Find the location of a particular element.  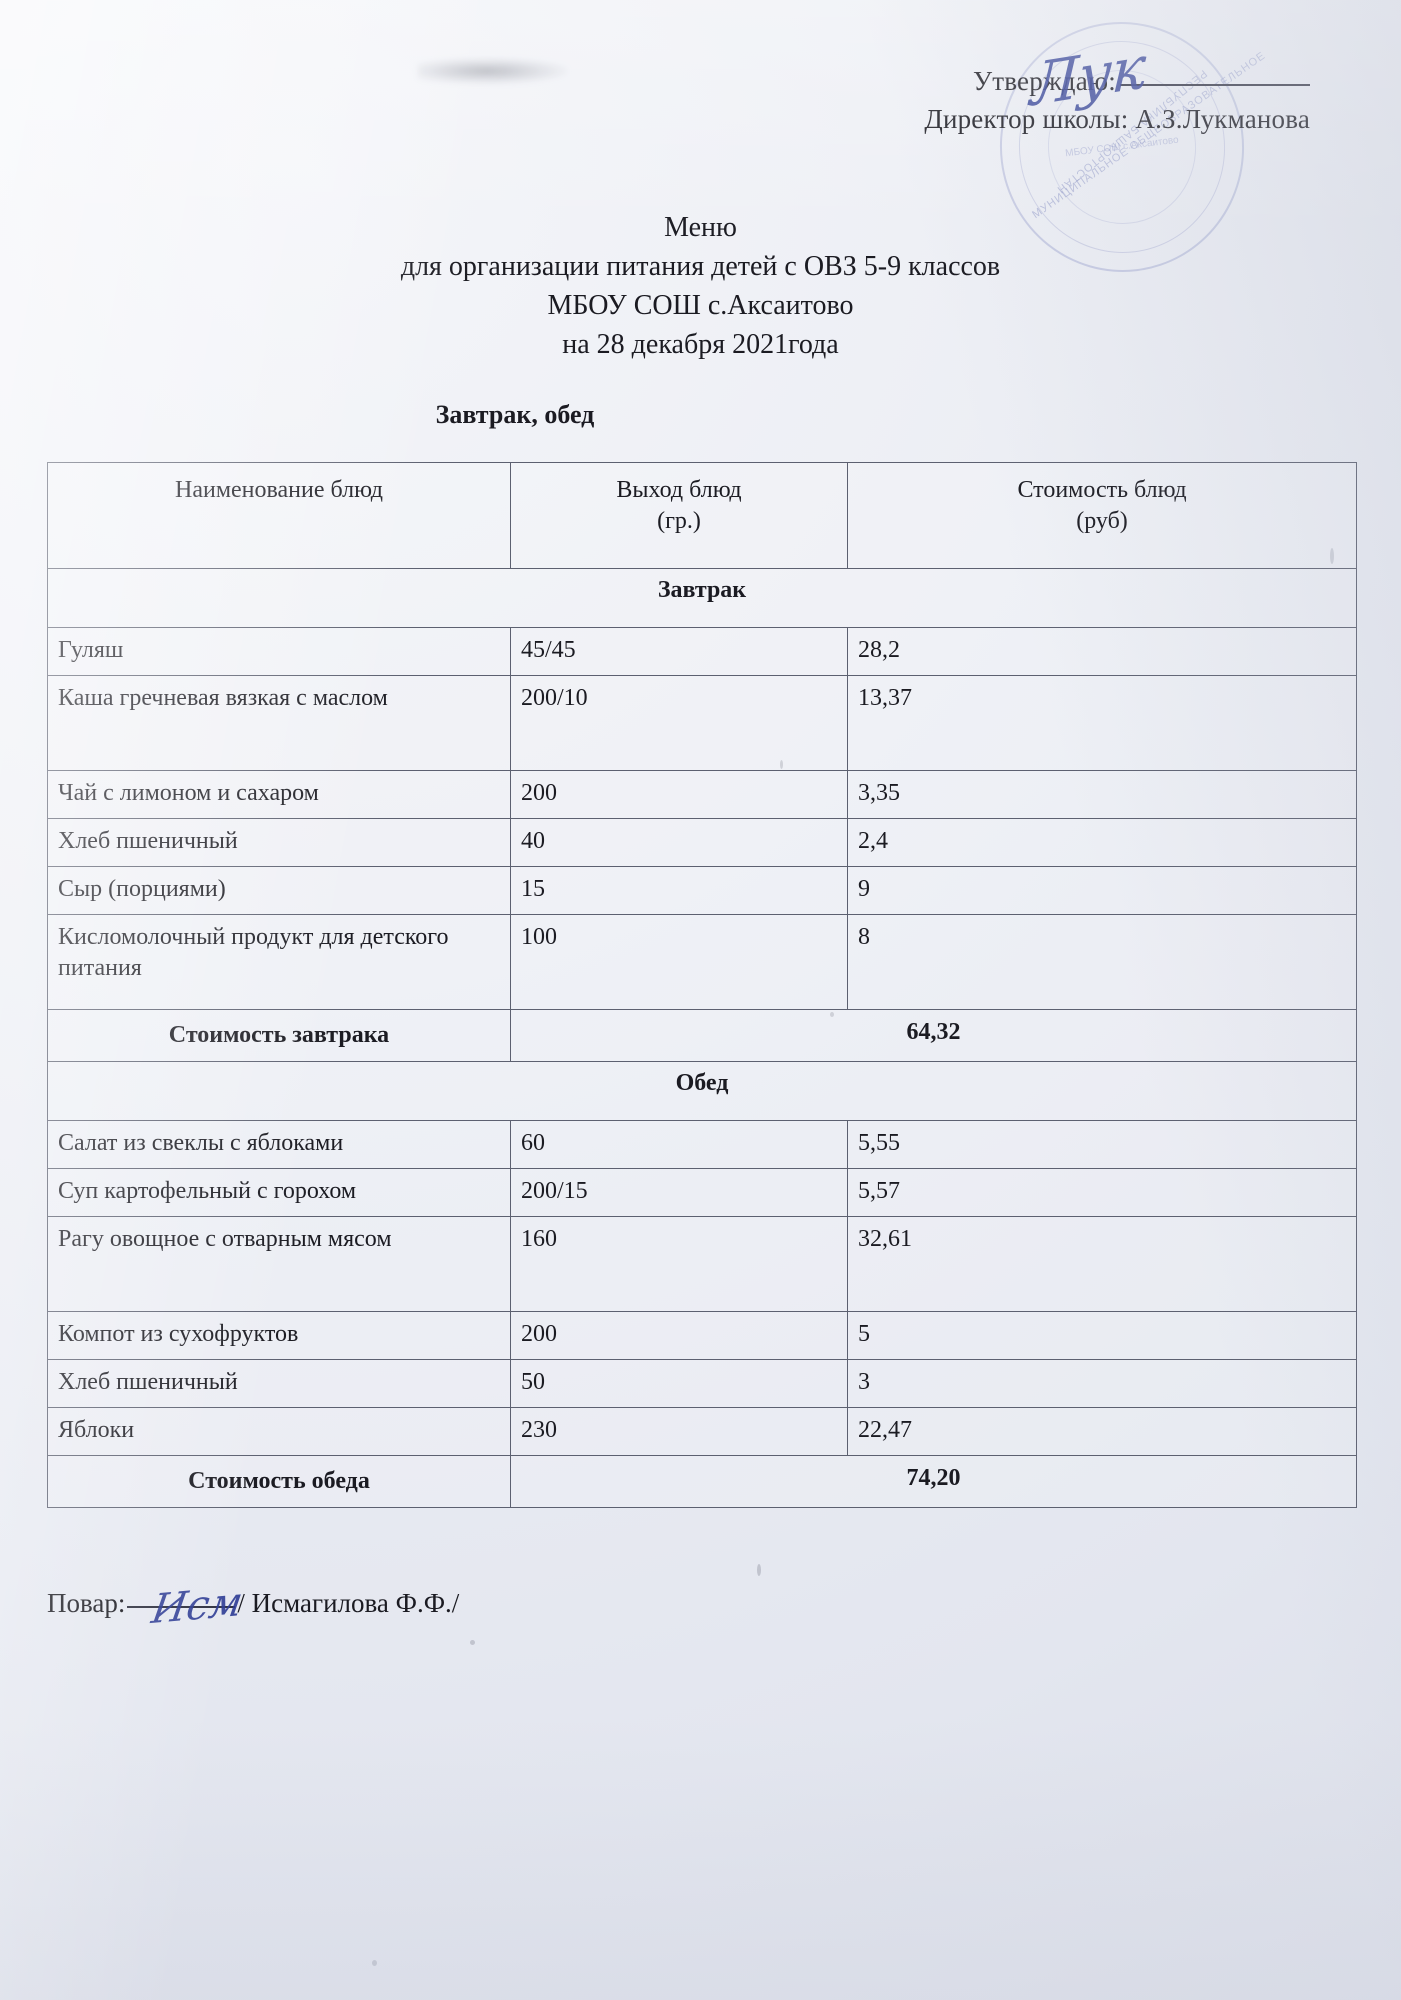

dish-output: 200/10 is located at coordinates (679, 723).